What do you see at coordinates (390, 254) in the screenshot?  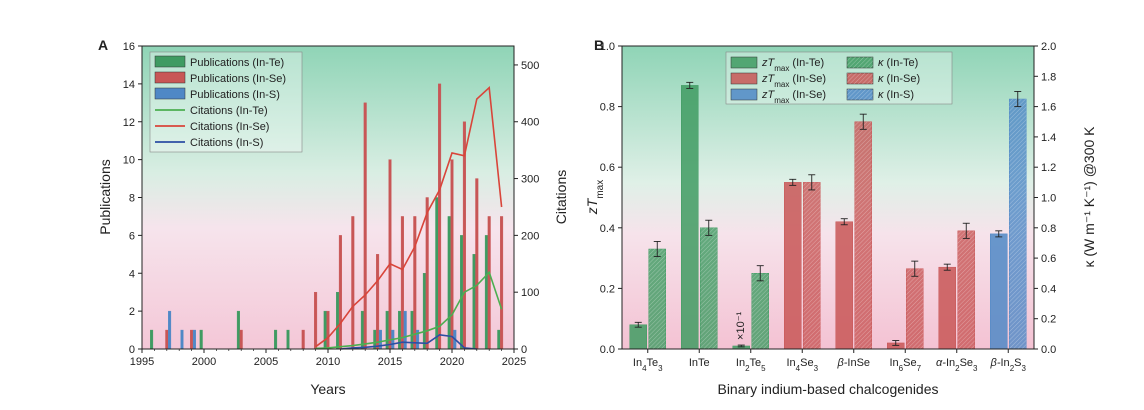 I see `bar-publications-in-se-2015` at bounding box center [390, 254].